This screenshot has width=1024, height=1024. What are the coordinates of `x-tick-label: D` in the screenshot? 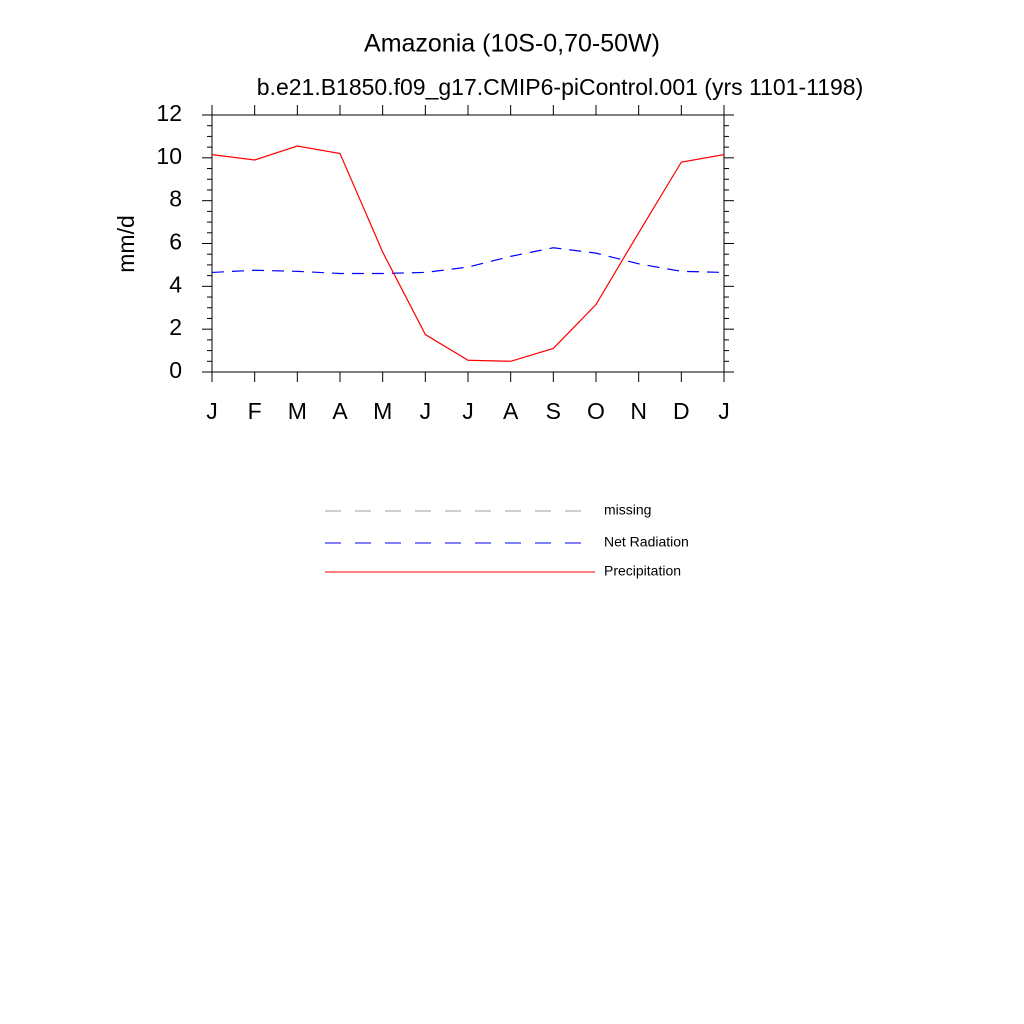 It's located at (681, 411).